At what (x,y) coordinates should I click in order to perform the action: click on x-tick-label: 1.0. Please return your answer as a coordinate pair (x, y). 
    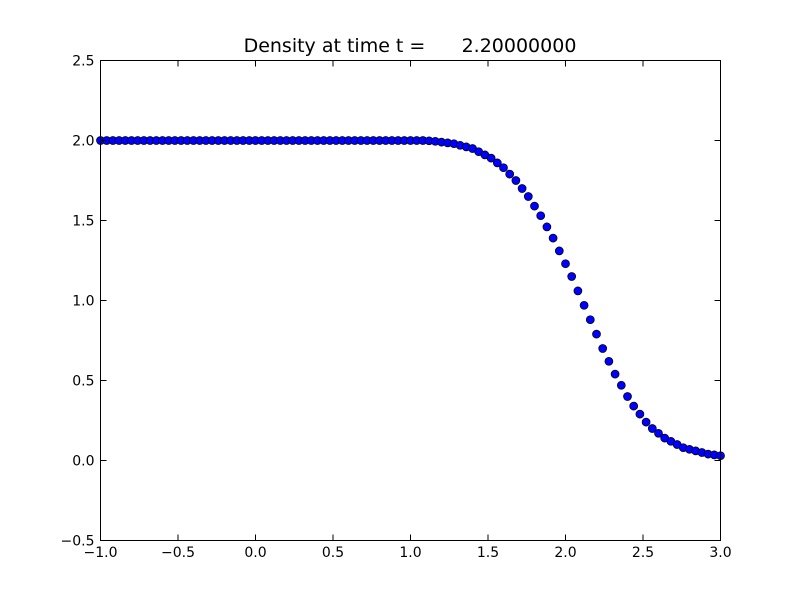
    Looking at the image, I should click on (410, 553).